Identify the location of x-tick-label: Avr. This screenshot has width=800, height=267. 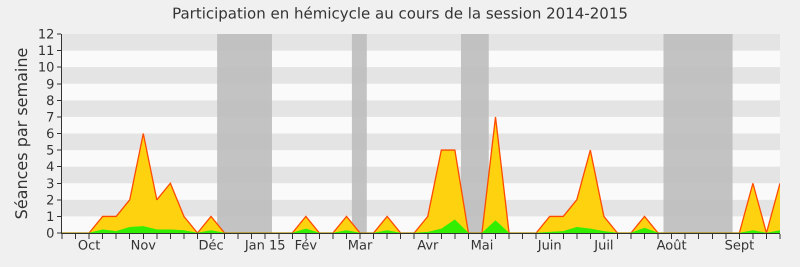
(428, 246).